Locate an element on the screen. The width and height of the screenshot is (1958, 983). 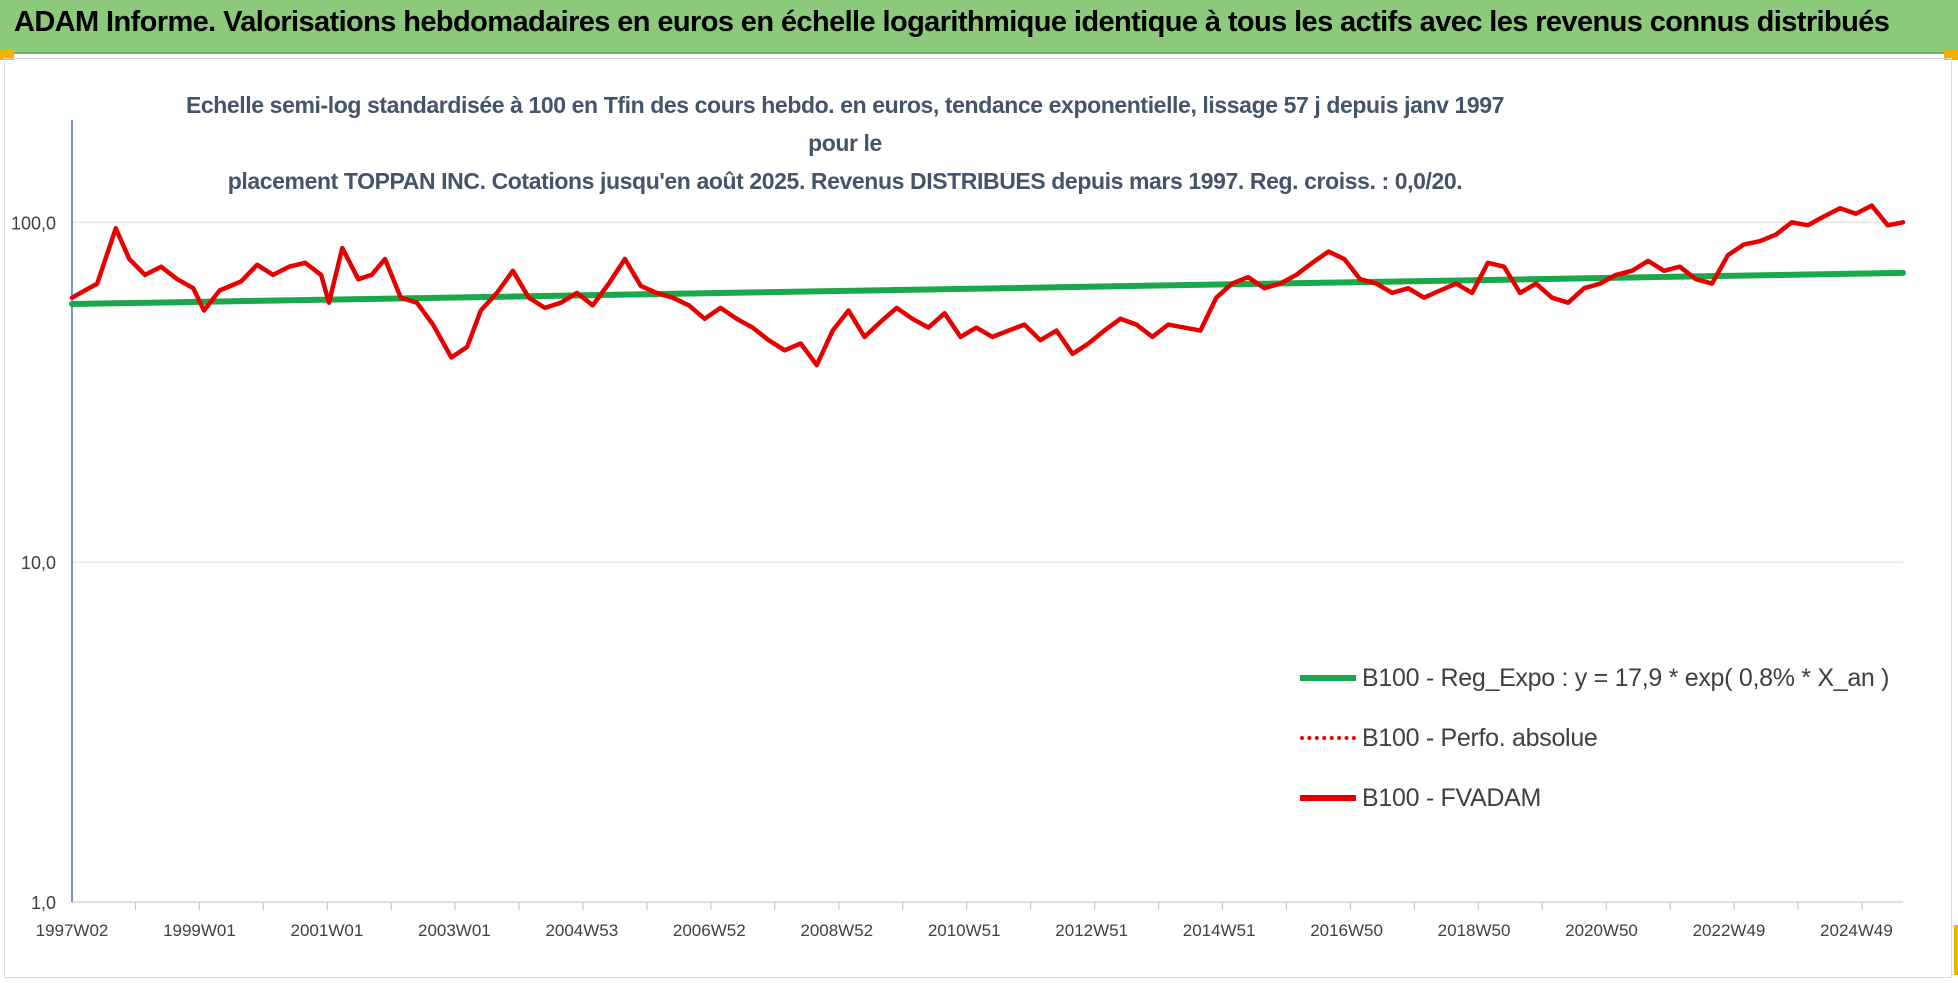
x-tick-label: 2012W51 is located at coordinates (1091, 930).